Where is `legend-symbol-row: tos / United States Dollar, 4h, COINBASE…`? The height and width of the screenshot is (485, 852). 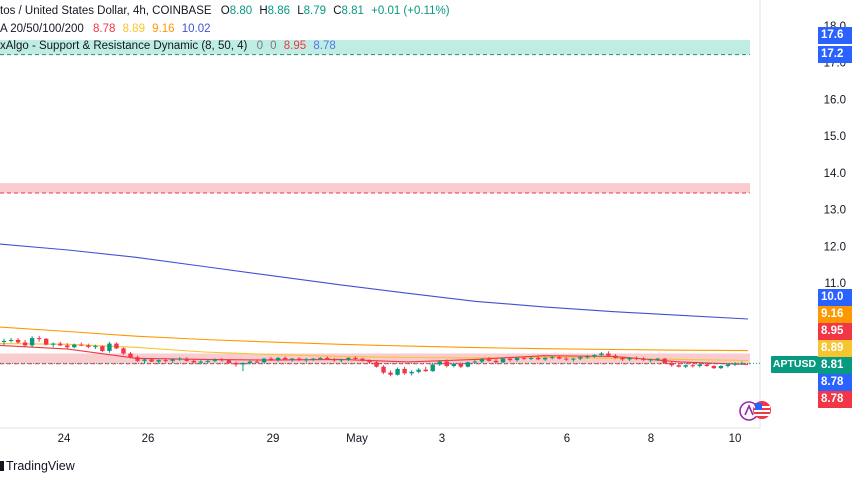
legend-symbol-row: tos / United States Dollar, 4h, COINBASE… is located at coordinates (225, 11).